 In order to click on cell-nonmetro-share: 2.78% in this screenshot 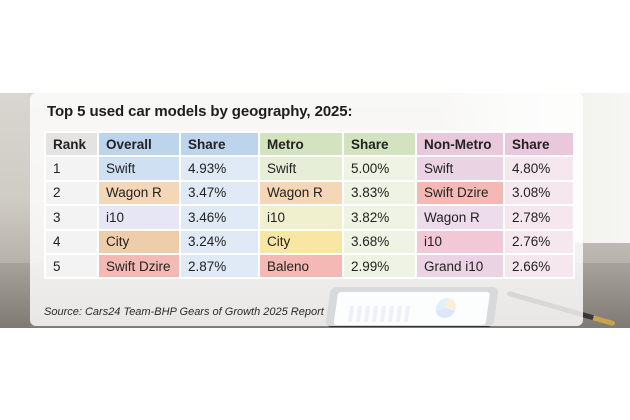, I will do `click(539, 217)`.